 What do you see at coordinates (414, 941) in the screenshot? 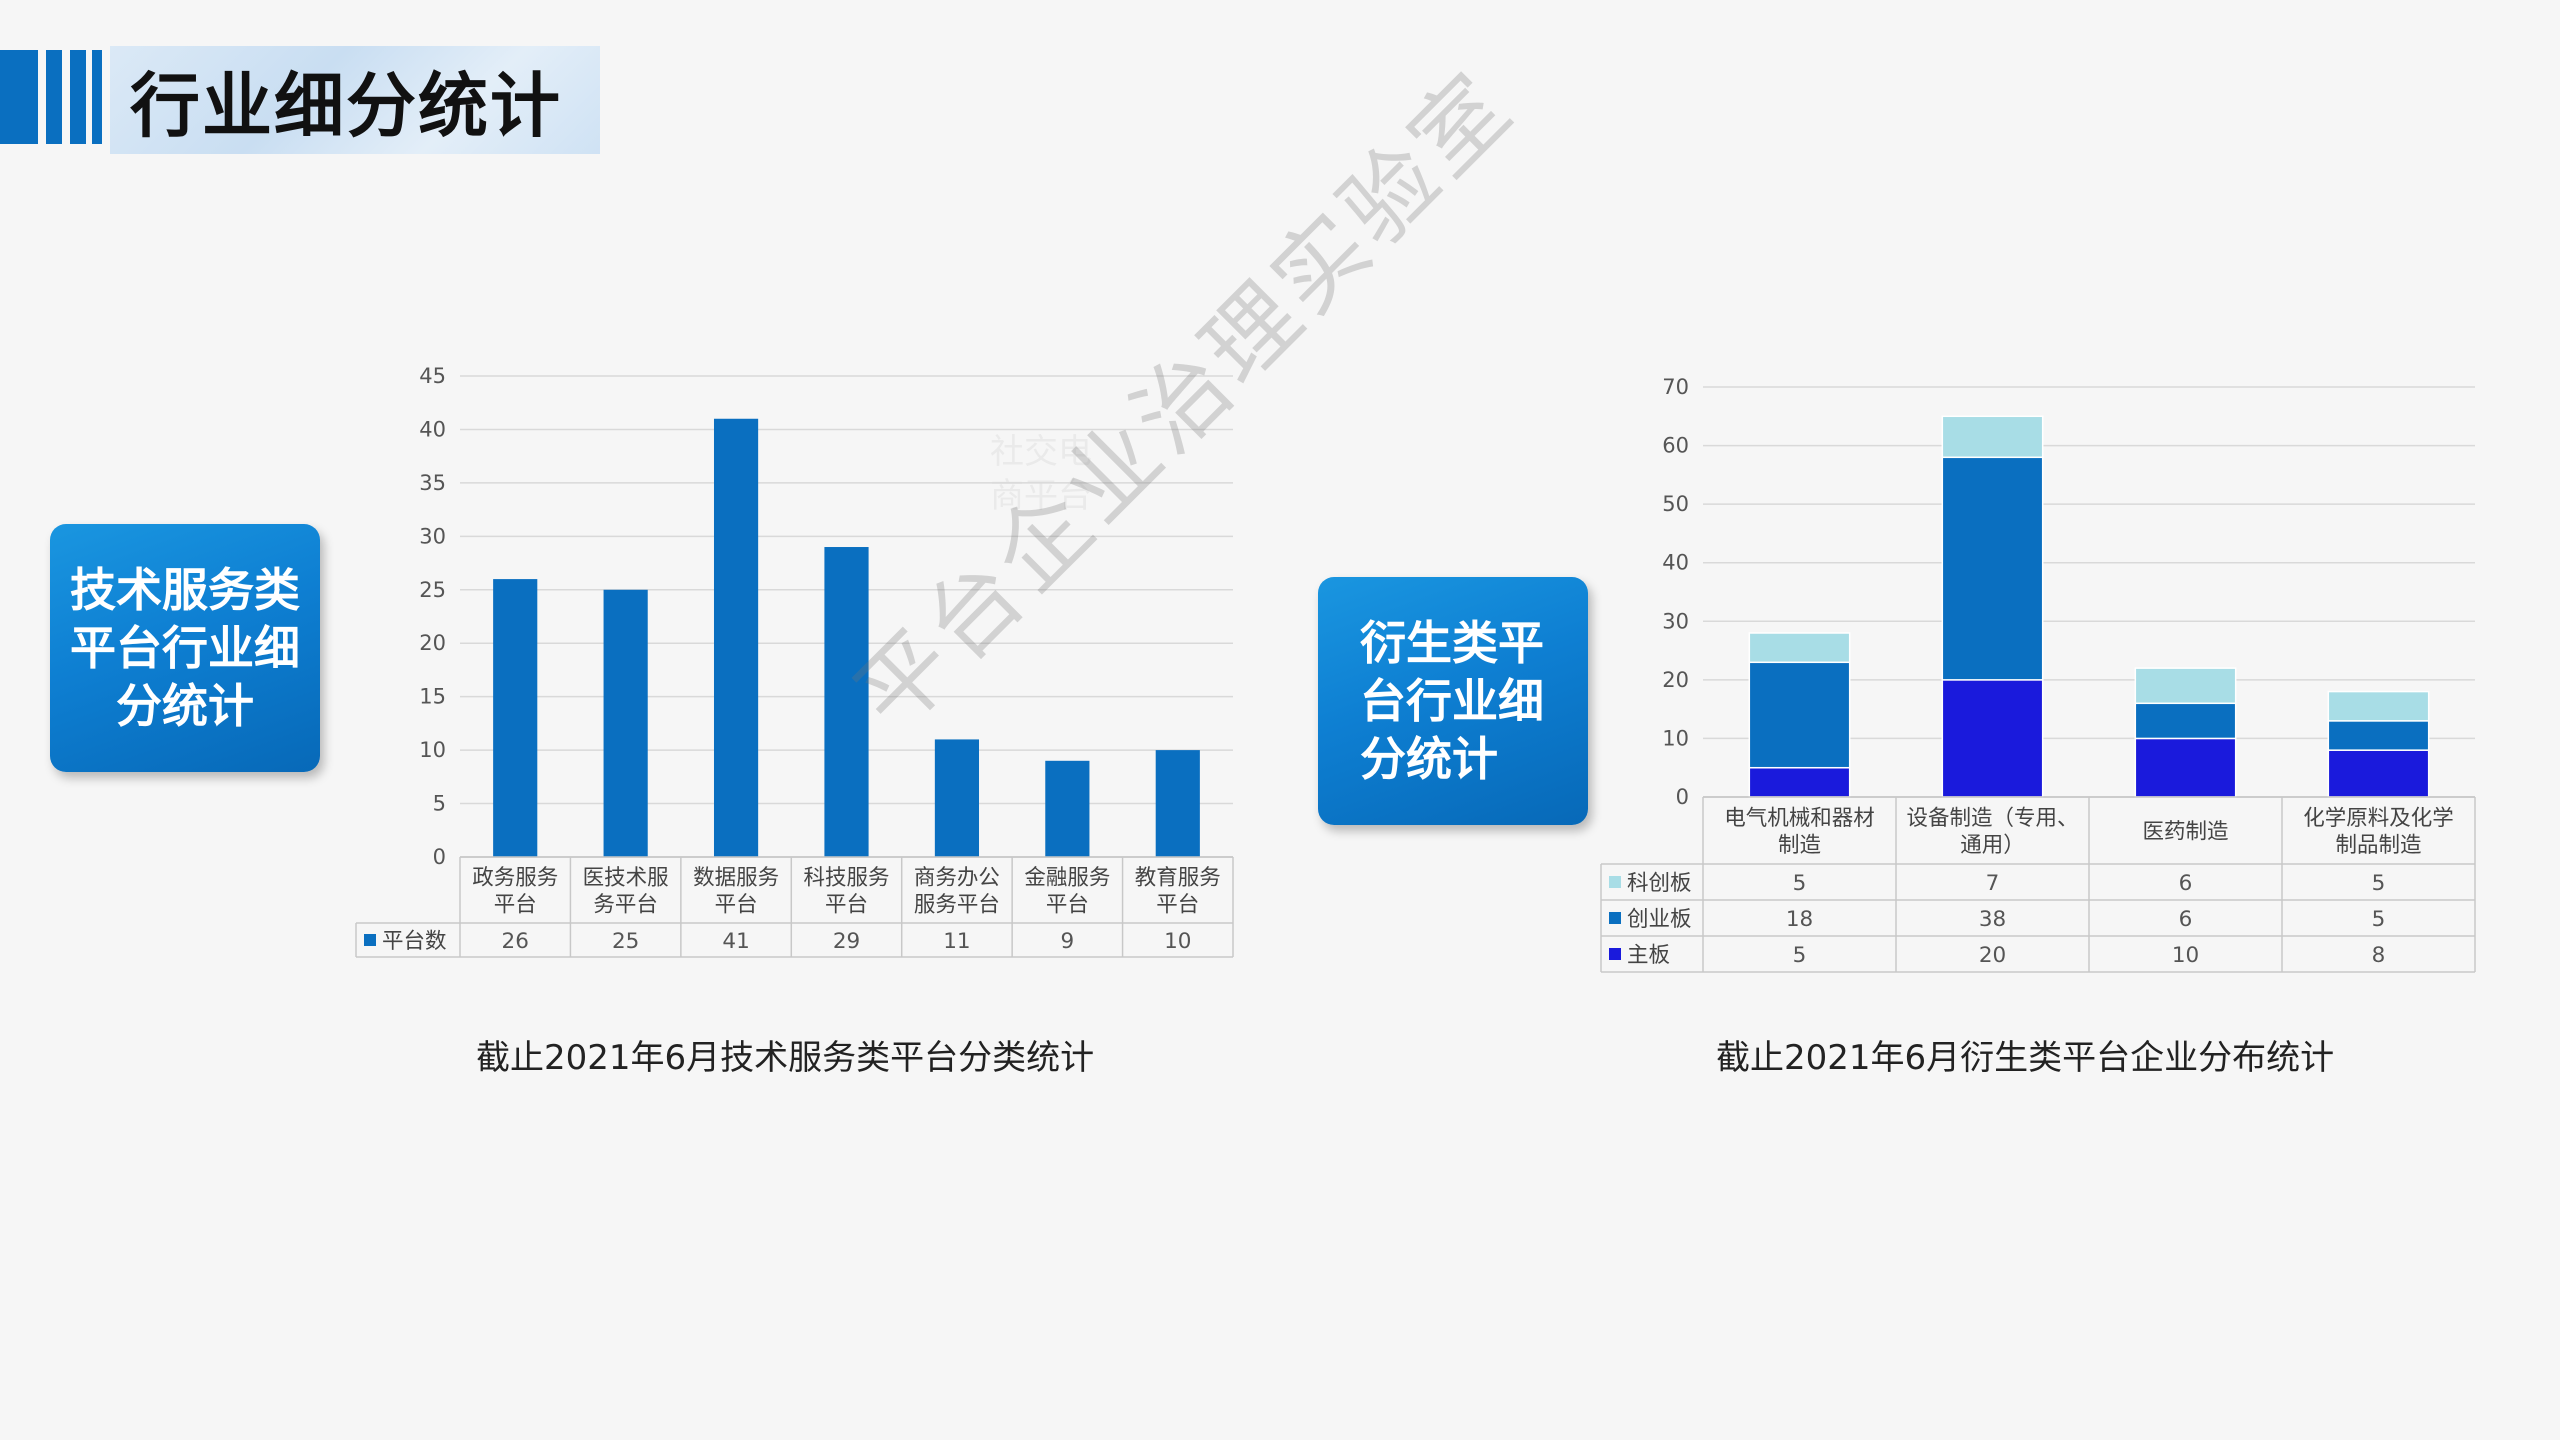
I see `legend-label: 平台数` at bounding box center [414, 941].